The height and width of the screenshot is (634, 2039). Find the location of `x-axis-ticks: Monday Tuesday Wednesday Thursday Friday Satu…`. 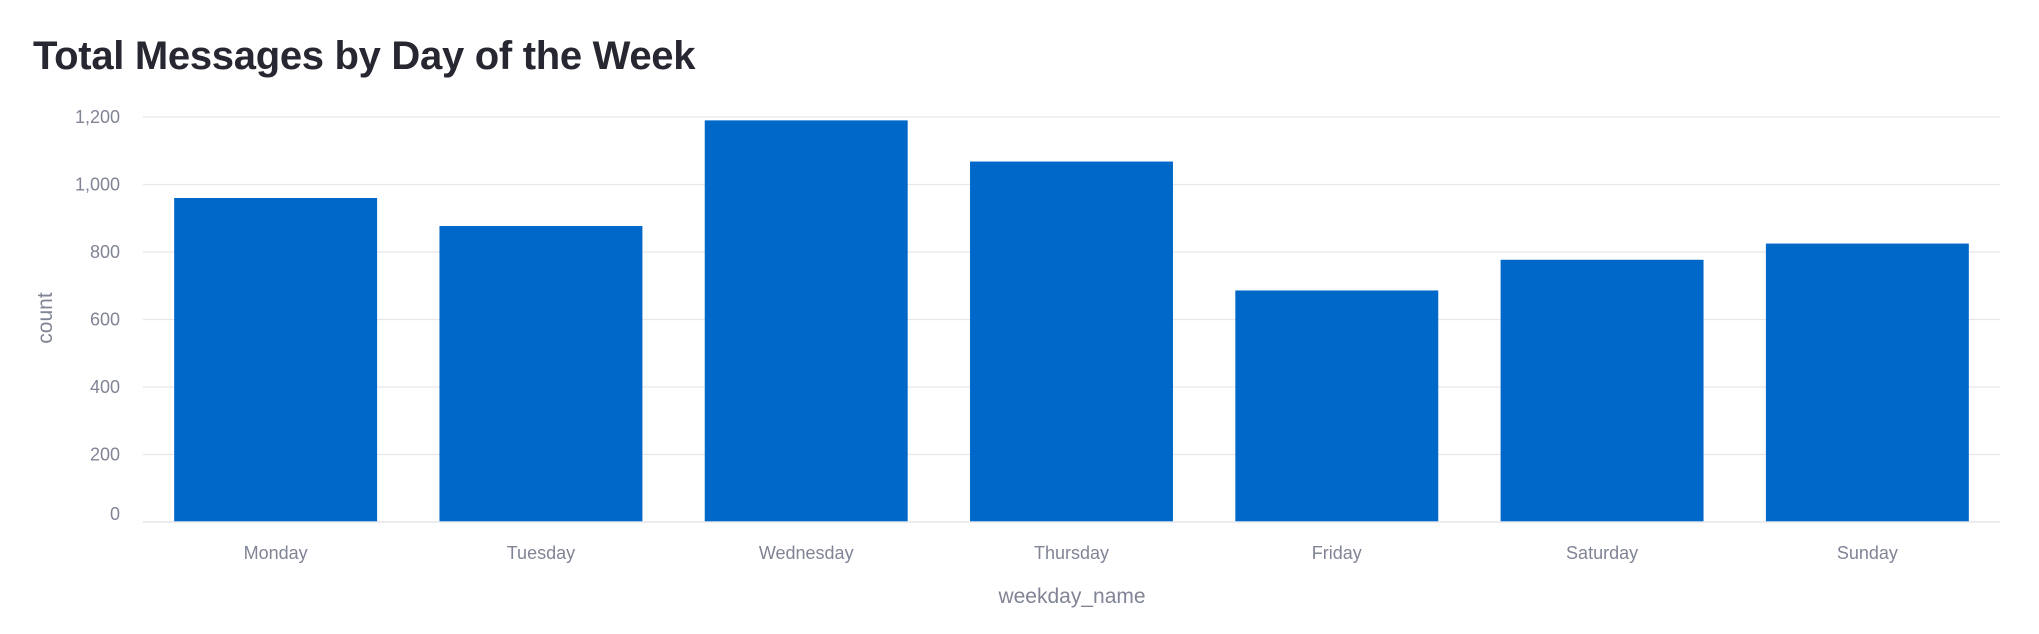

x-axis-ticks: Monday Tuesday Wednesday Thursday Friday Satu… is located at coordinates (1071, 553).